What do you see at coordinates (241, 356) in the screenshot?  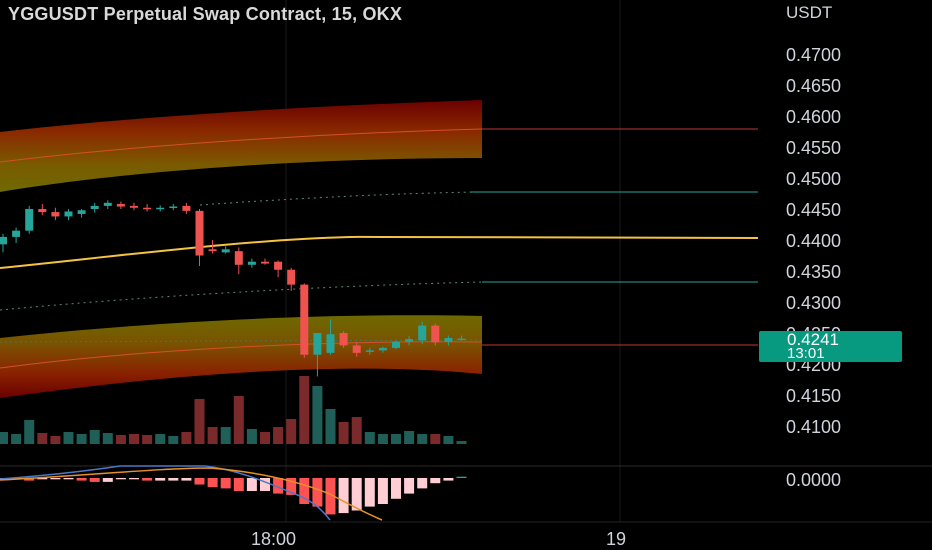 I see `lower-band` at bounding box center [241, 356].